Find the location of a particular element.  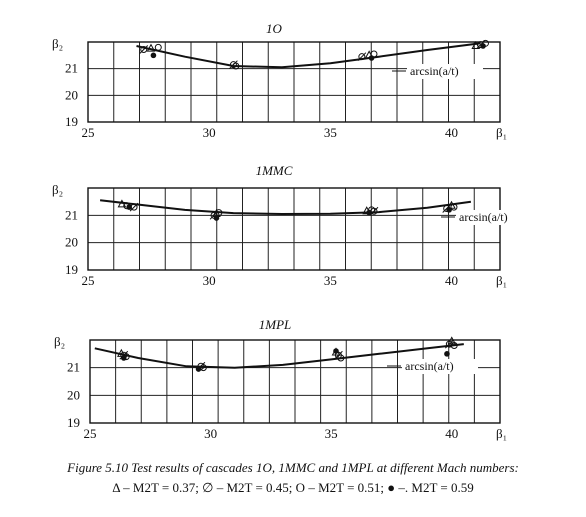

legend-text-059: –. M2T = 0.59 is located at coordinates (436, 487).